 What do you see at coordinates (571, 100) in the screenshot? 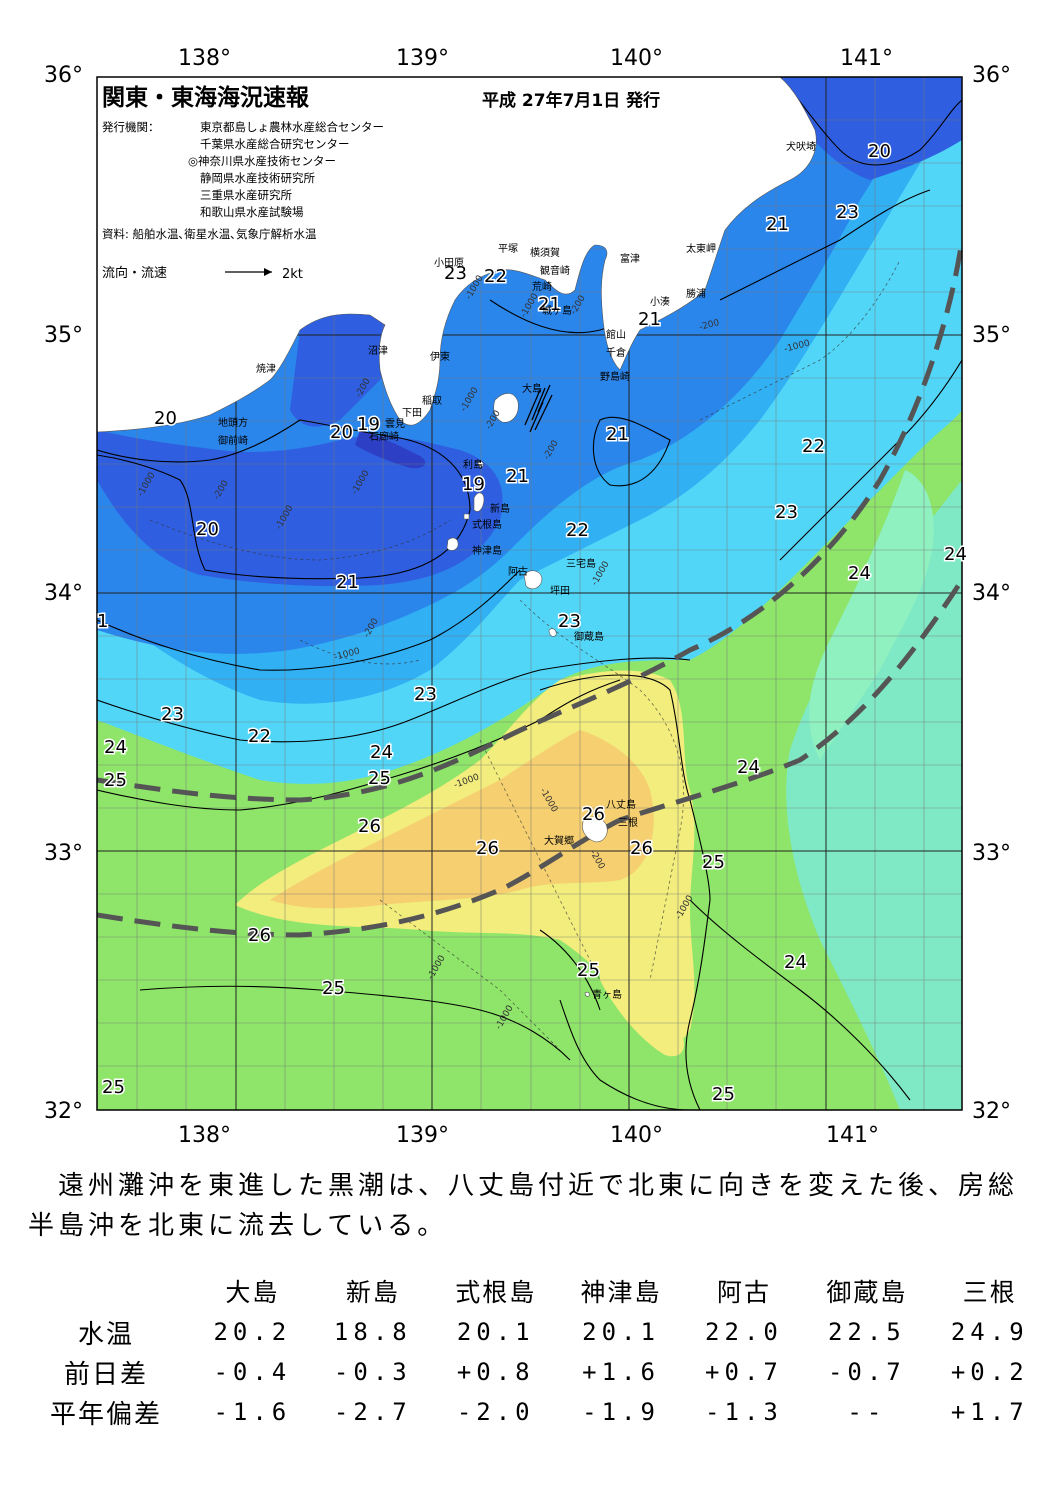
I see `issue-date: 平成 27年7月1日 発行` at bounding box center [571, 100].